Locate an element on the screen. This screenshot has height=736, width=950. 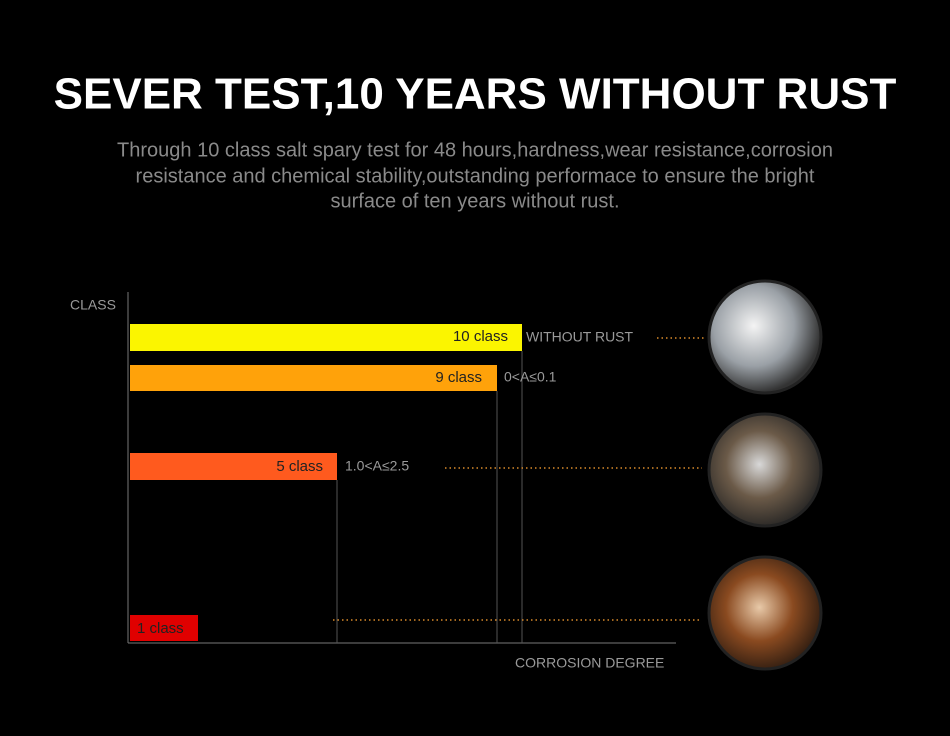
annotation: 1.0<A≤2.5 is located at coordinates (377, 466).